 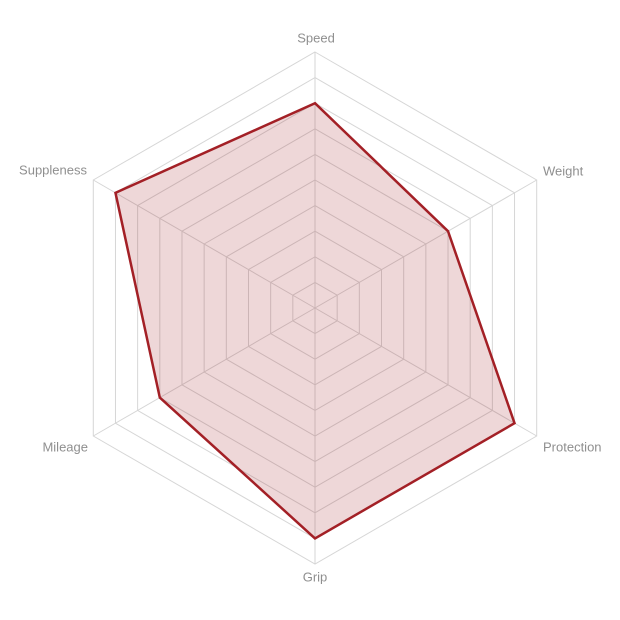 What do you see at coordinates (563, 171) in the screenshot?
I see `axis-label-weight: Weight` at bounding box center [563, 171].